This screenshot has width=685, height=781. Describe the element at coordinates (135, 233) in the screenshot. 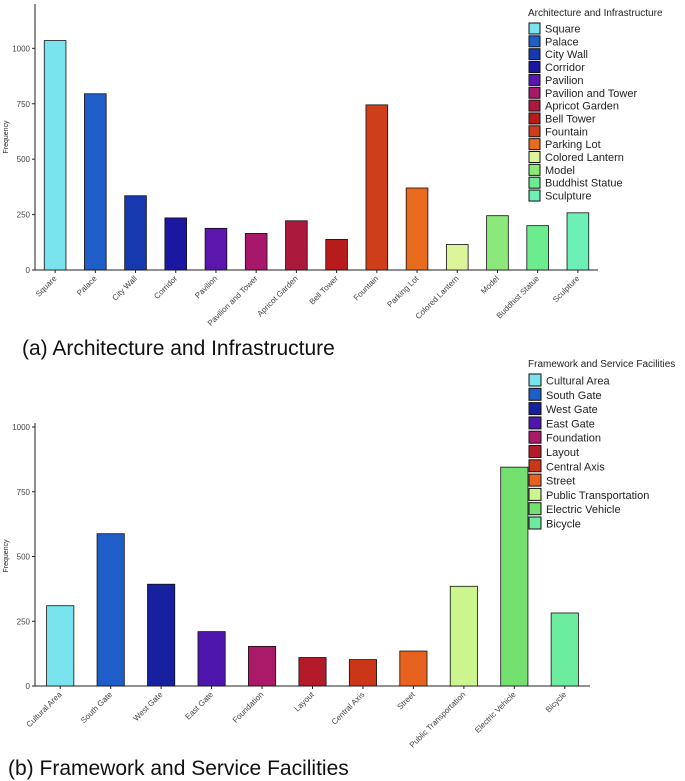

I see `bar-city-wall` at that location.